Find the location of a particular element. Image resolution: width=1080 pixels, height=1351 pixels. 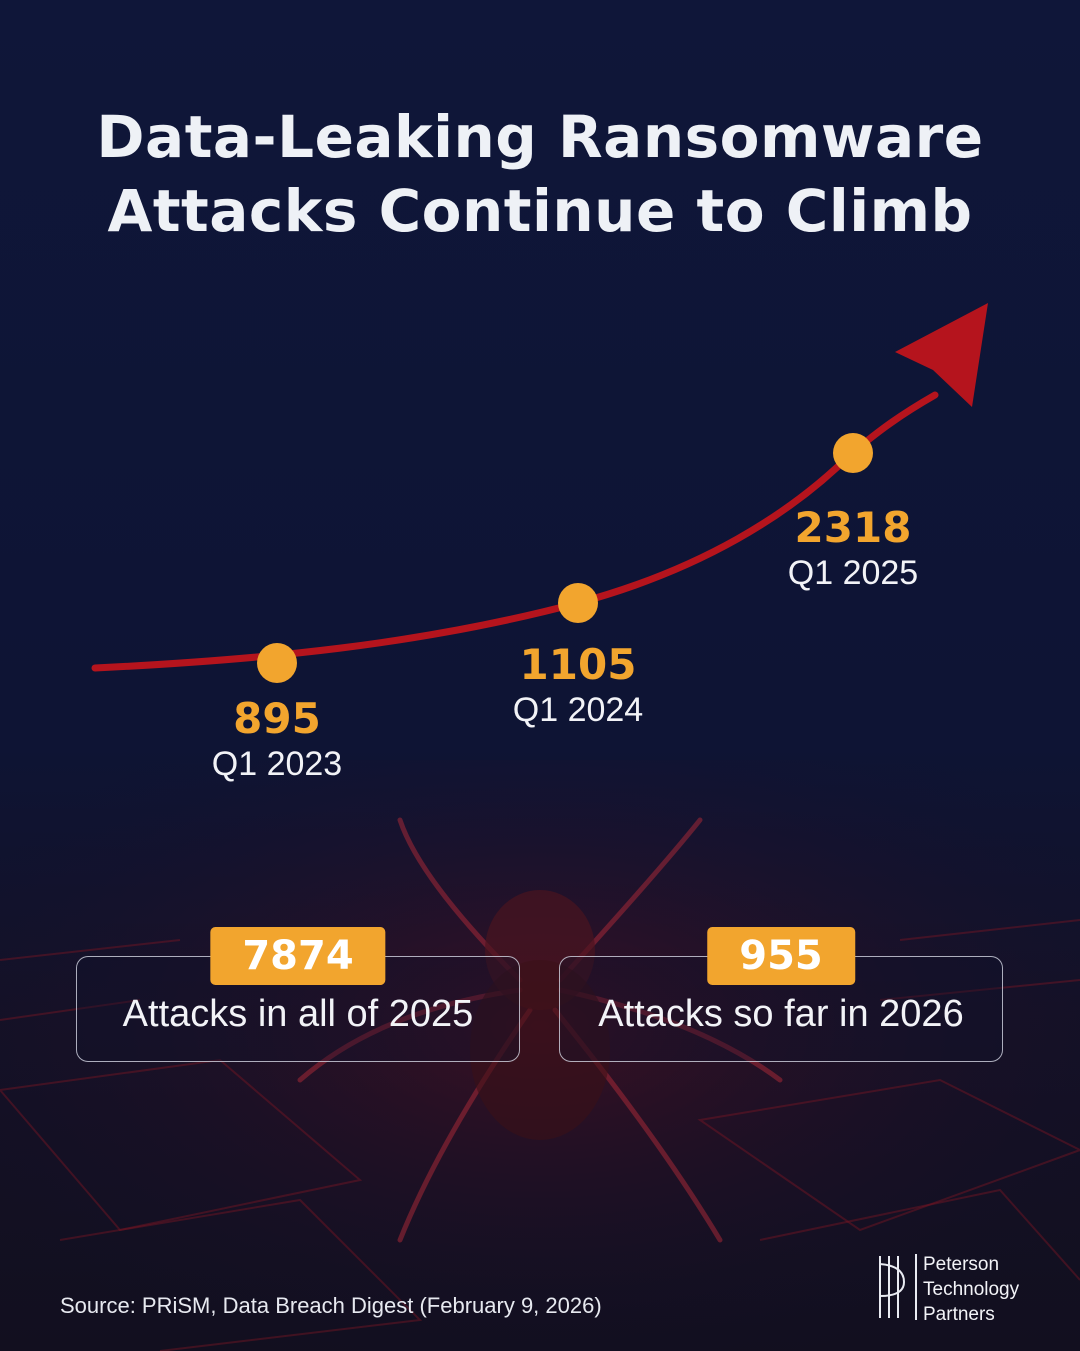

stat-label-2026: Attacks so far in 2026 is located at coordinates (781, 1014).